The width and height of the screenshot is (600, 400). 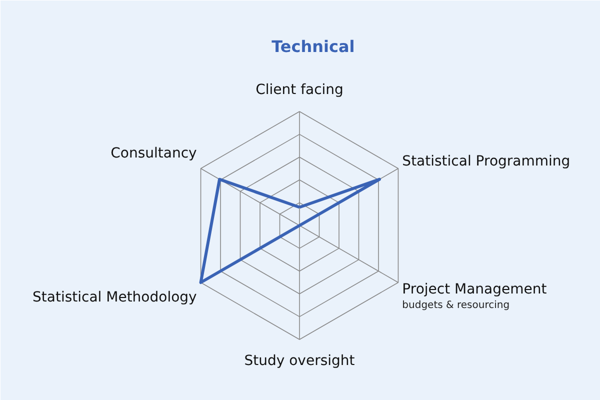 What do you see at coordinates (486, 162) in the screenshot?
I see `spoke-label: Statistical Programming` at bounding box center [486, 162].